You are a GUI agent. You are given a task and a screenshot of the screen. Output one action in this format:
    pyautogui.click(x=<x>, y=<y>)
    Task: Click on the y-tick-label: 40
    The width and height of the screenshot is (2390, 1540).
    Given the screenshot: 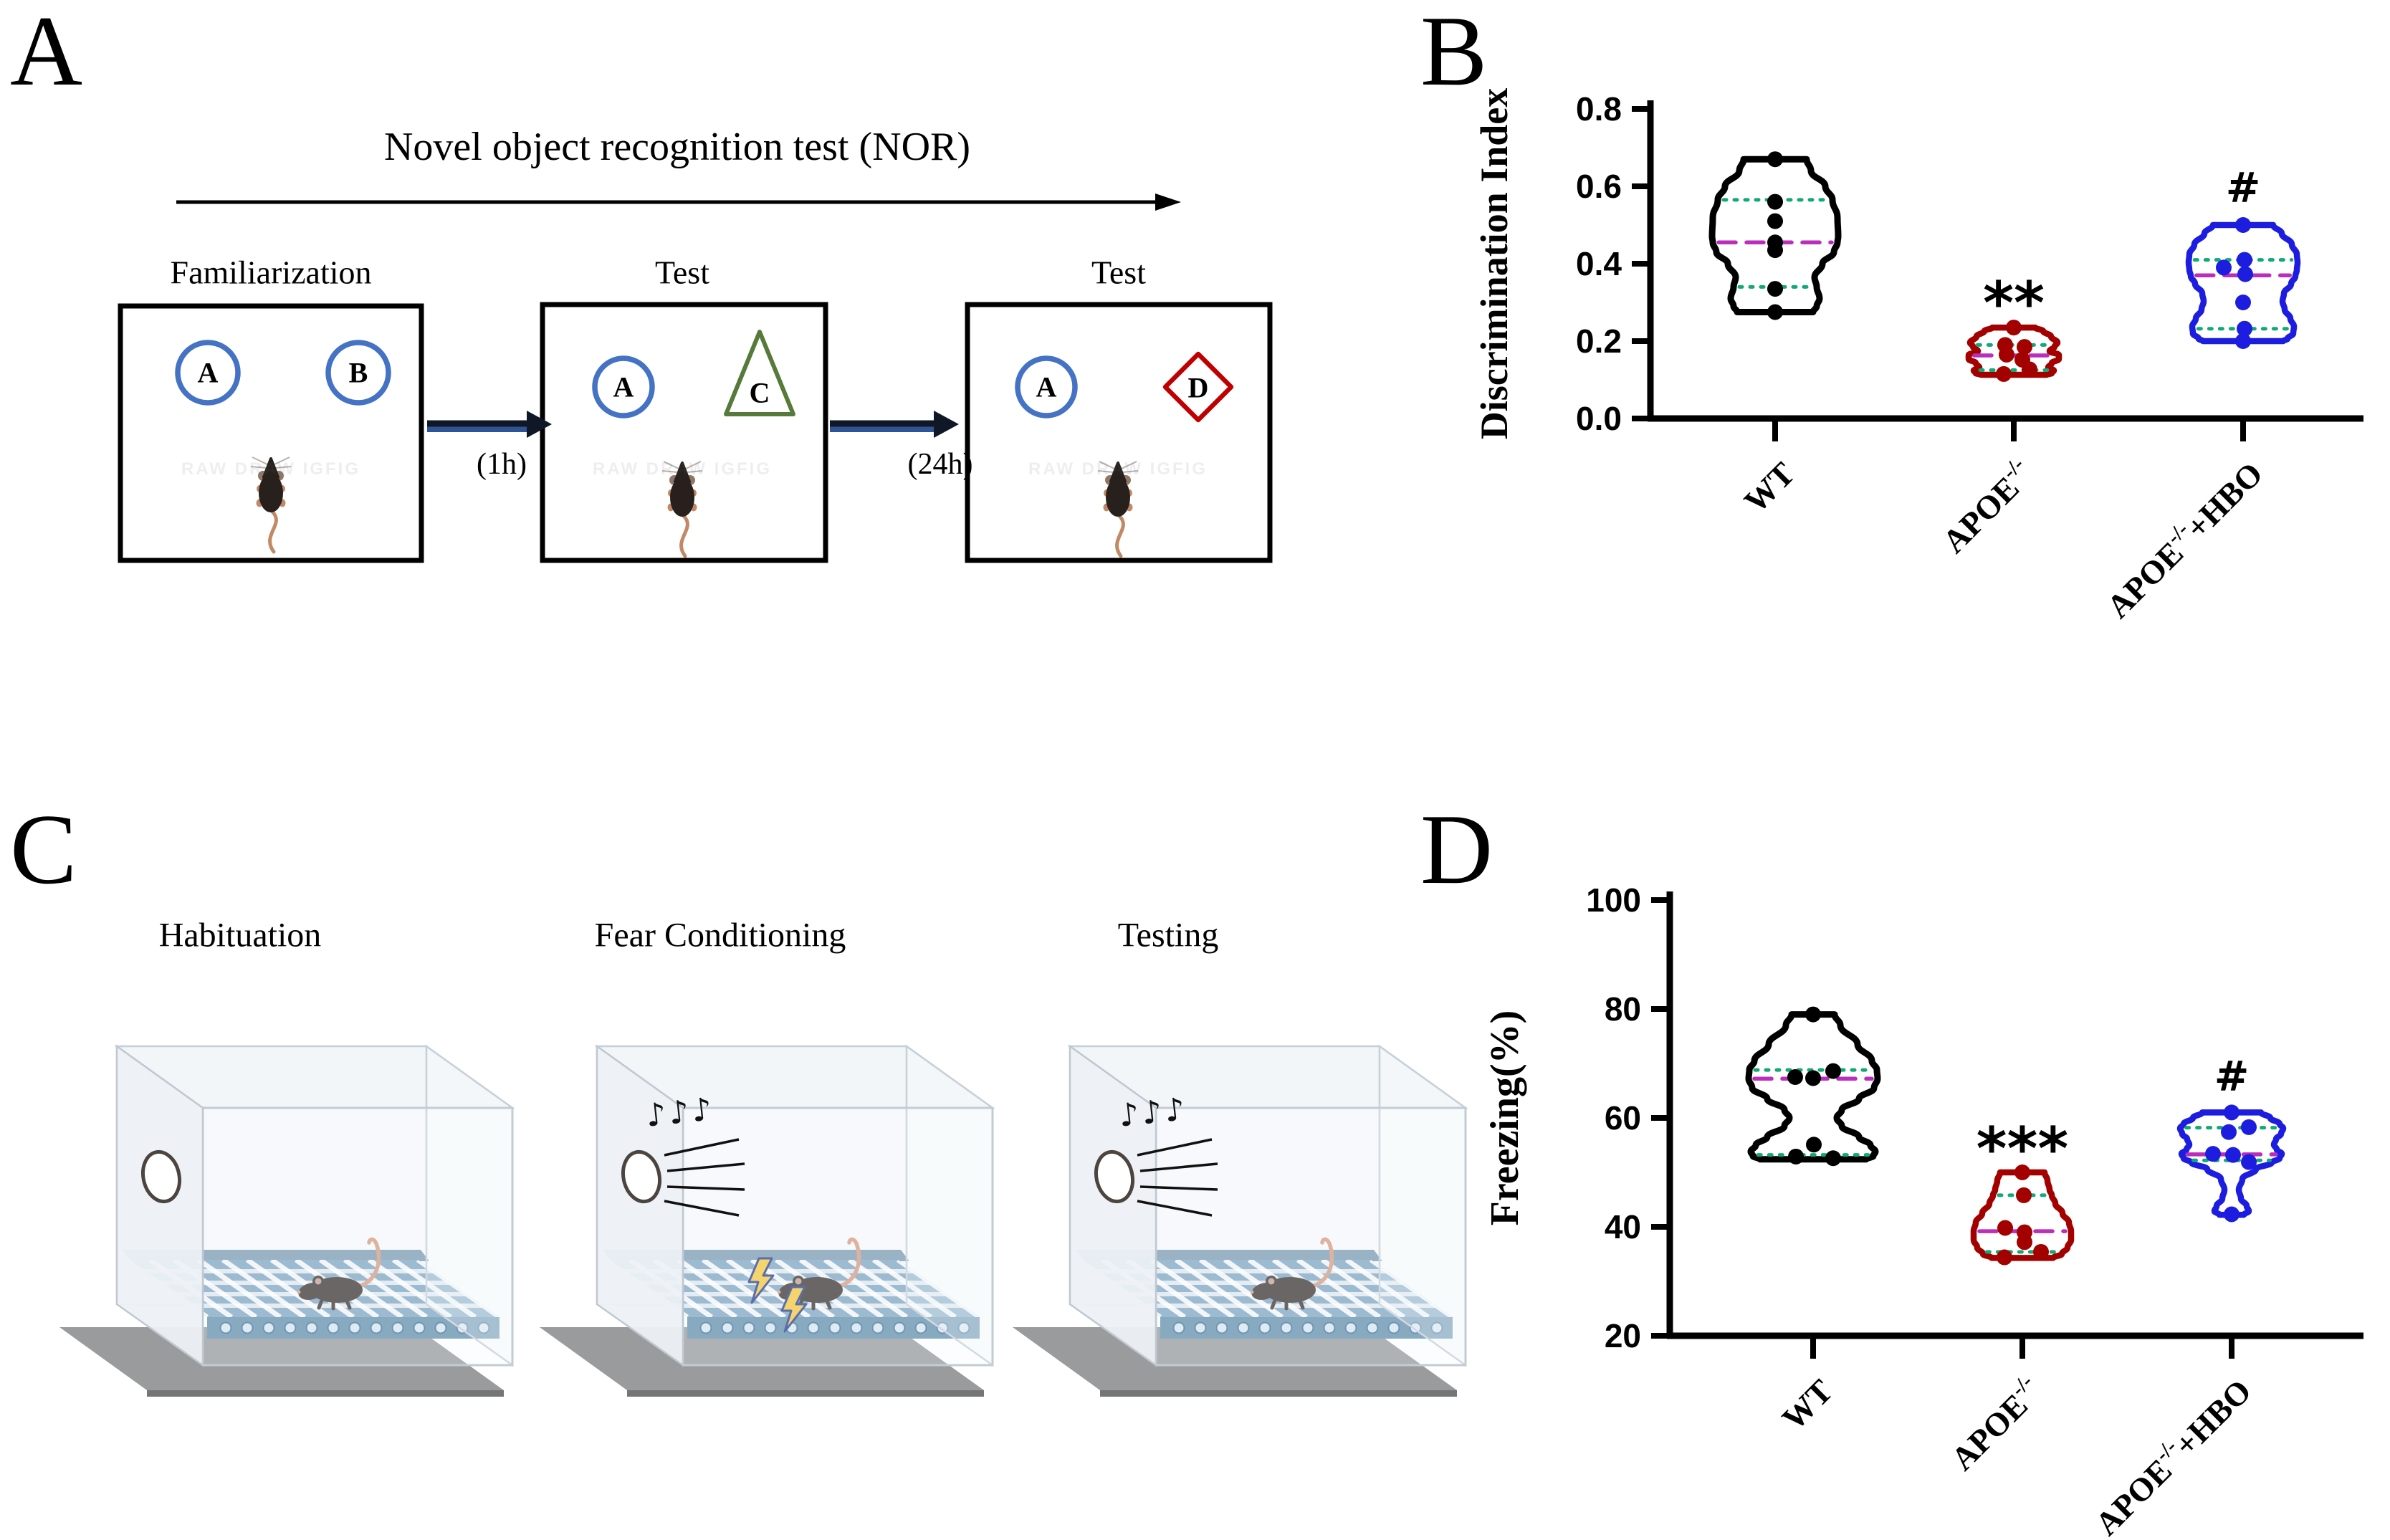 What is the action you would take?
    pyautogui.click(x=1623, y=1226)
    